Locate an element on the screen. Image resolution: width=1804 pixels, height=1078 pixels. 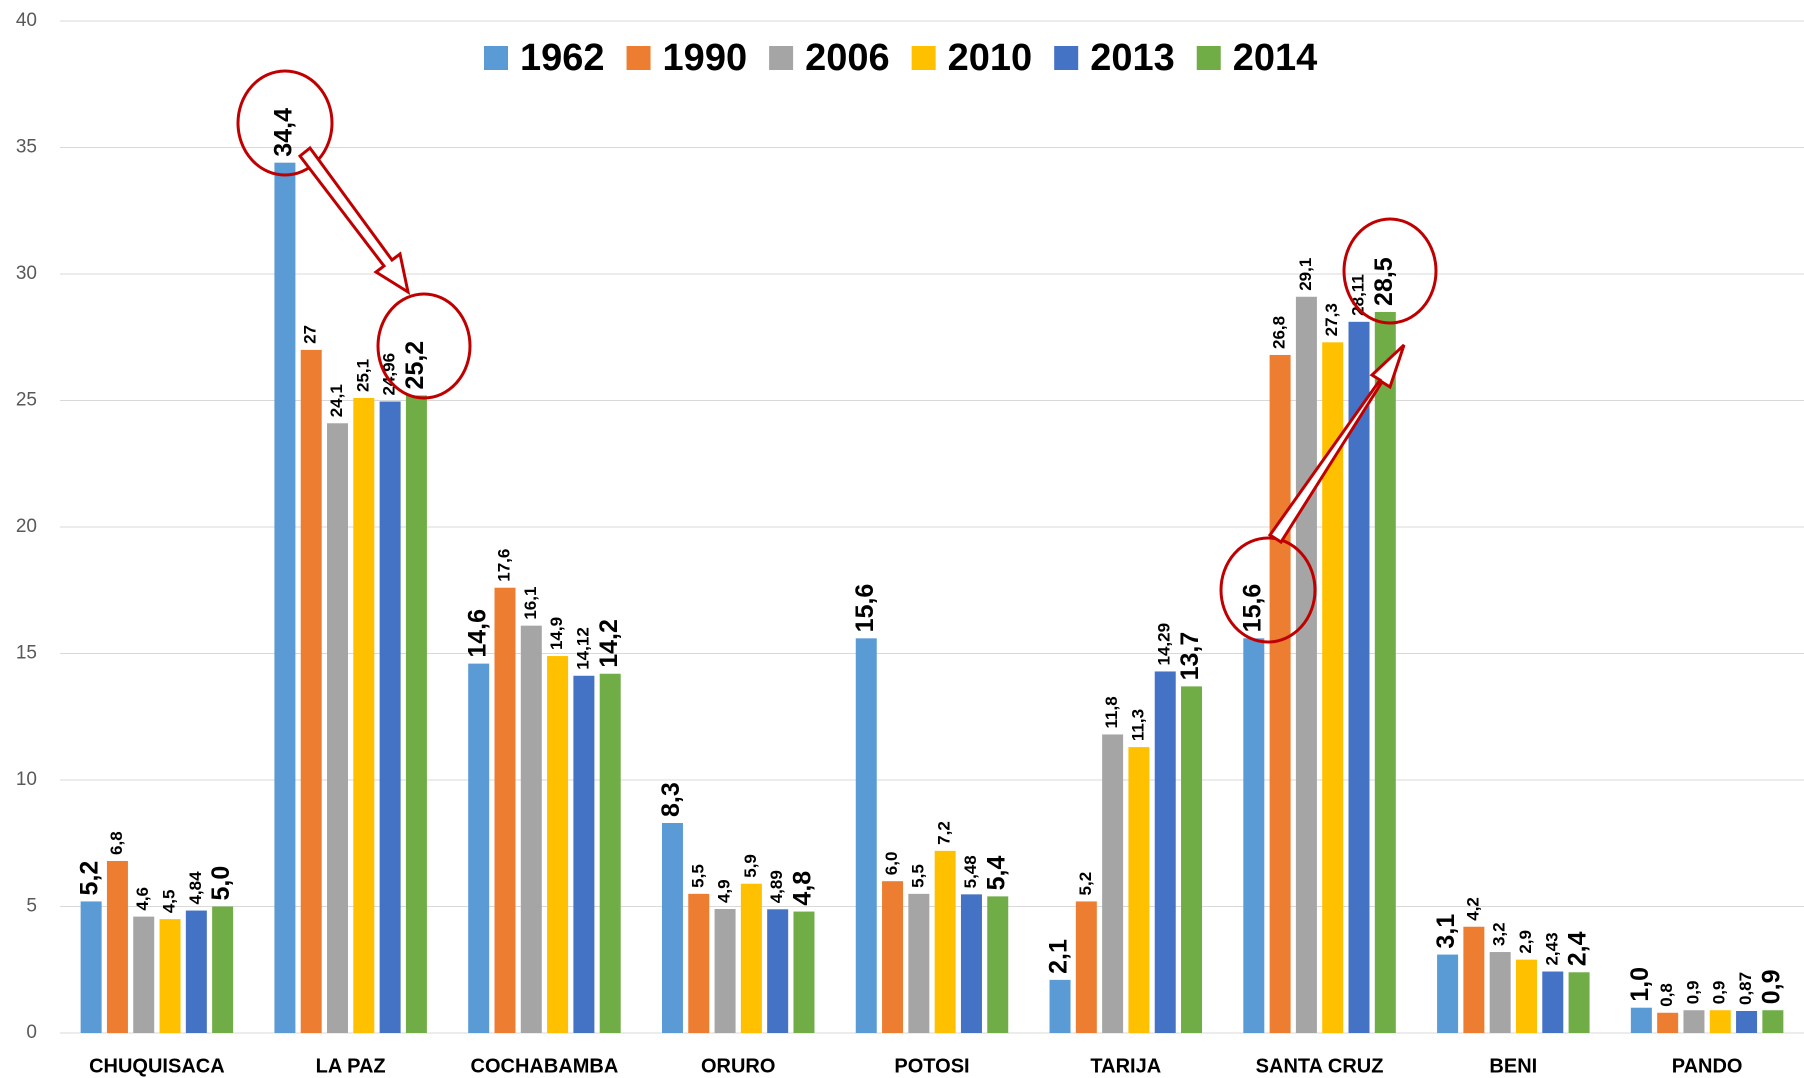
value-label: 6,0 is located at coordinates (891, 864).